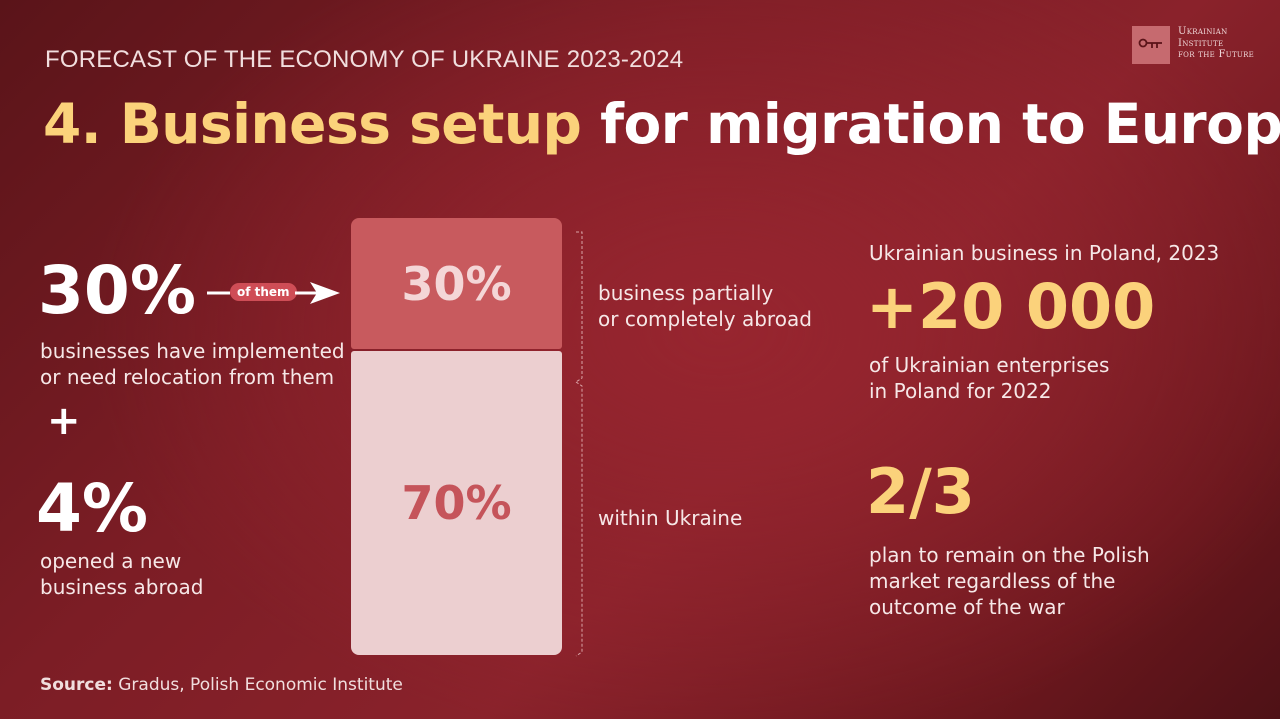  What do you see at coordinates (1203, 31) in the screenshot?
I see `logo-line-1: Ukrainian` at bounding box center [1203, 31].